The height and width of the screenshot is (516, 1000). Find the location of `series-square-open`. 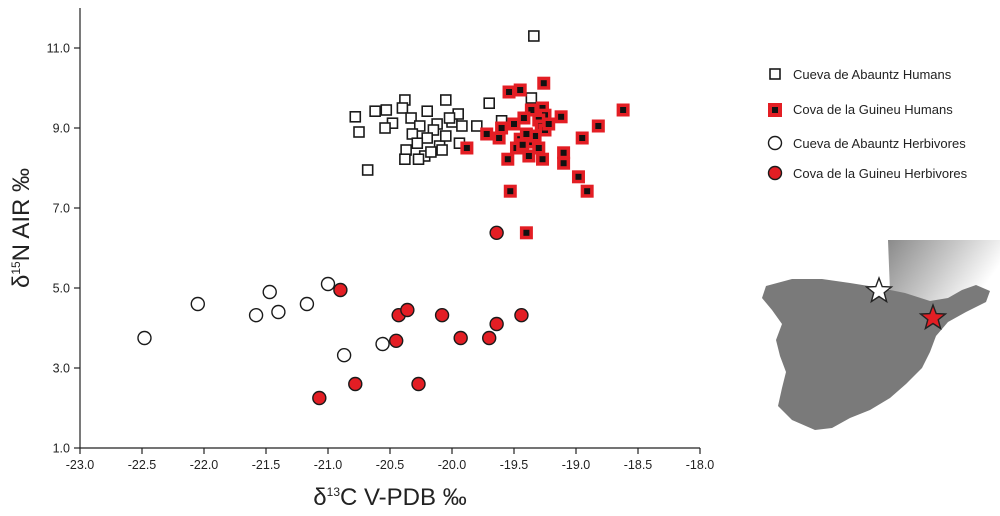

series-square-open is located at coordinates (444, 103).